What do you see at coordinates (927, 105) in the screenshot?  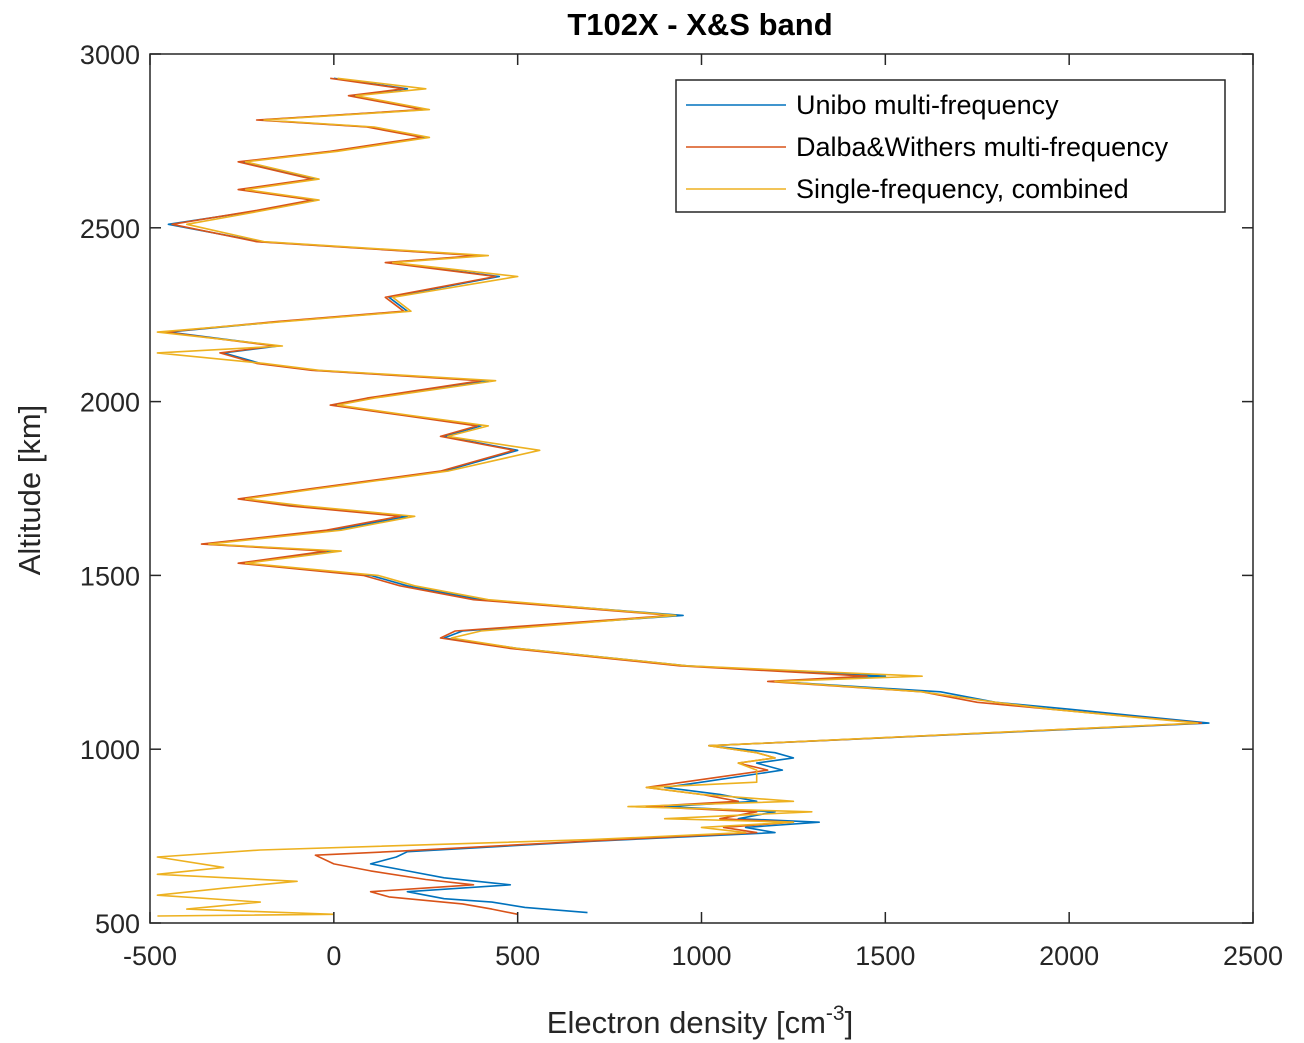 I see `legend-label-1: Unibo multi-frequency` at bounding box center [927, 105].